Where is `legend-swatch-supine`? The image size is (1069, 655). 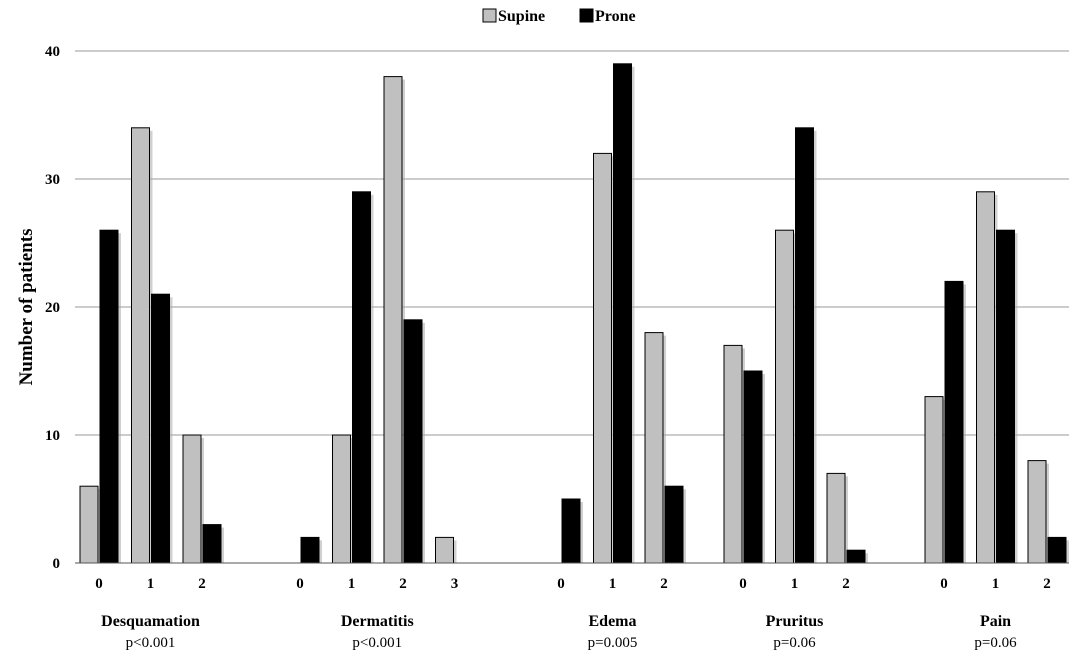 legend-swatch-supine is located at coordinates (489, 15).